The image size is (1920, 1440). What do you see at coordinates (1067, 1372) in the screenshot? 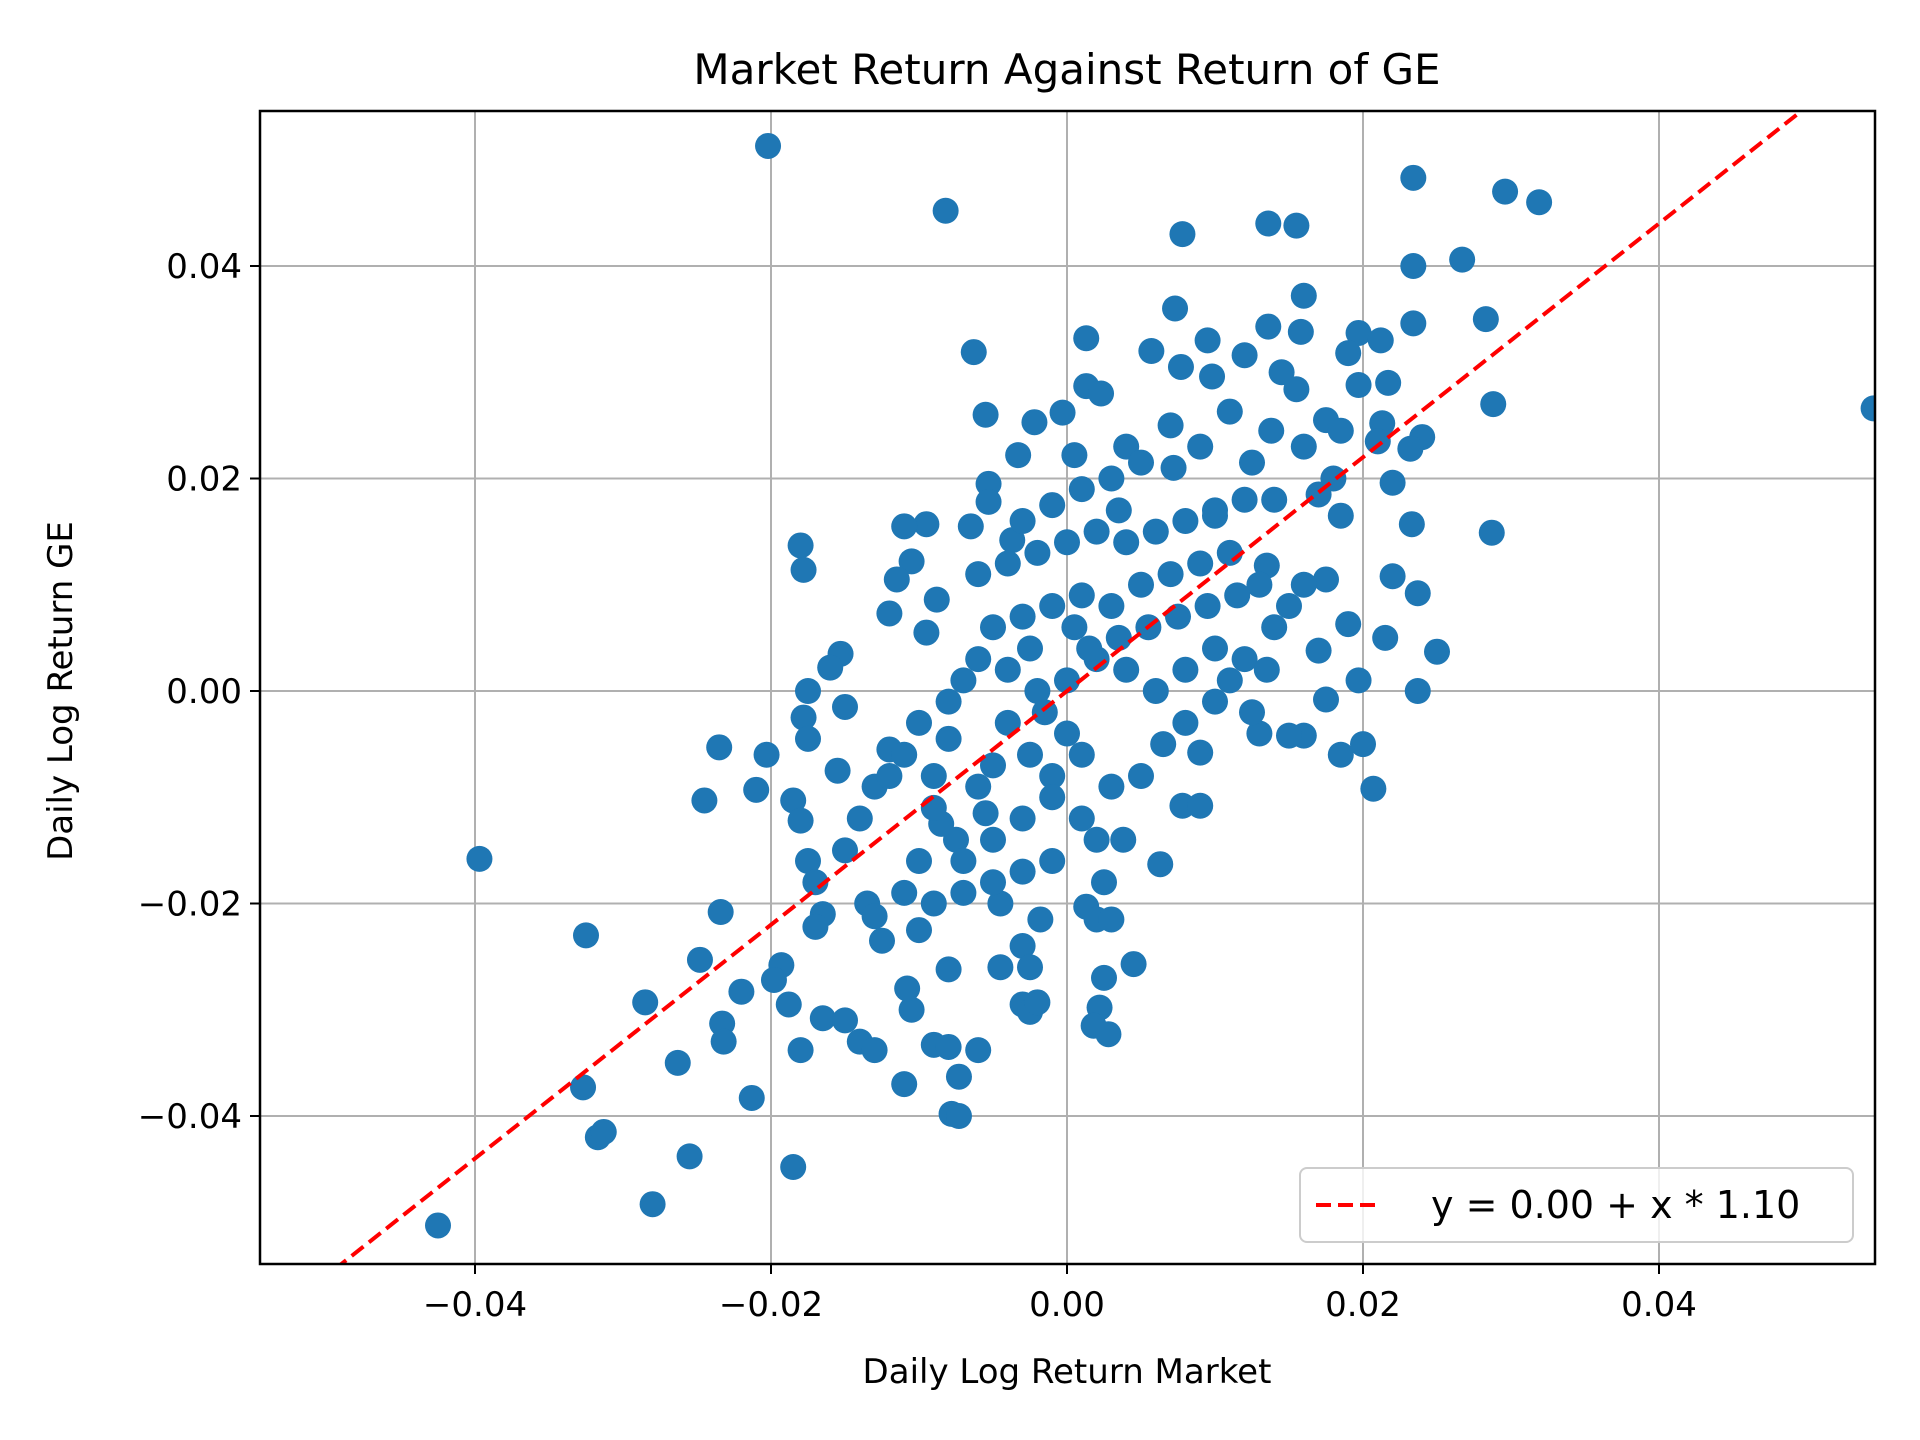
I see `x-axis-label: Daily Log Return Market` at bounding box center [1067, 1372].